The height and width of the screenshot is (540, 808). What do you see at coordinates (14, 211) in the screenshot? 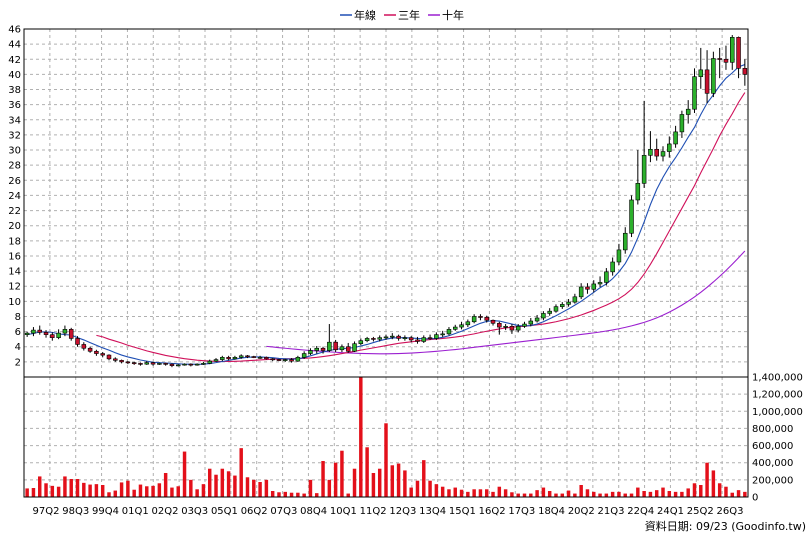
I see `price-tick-label: 22` at bounding box center [14, 211].